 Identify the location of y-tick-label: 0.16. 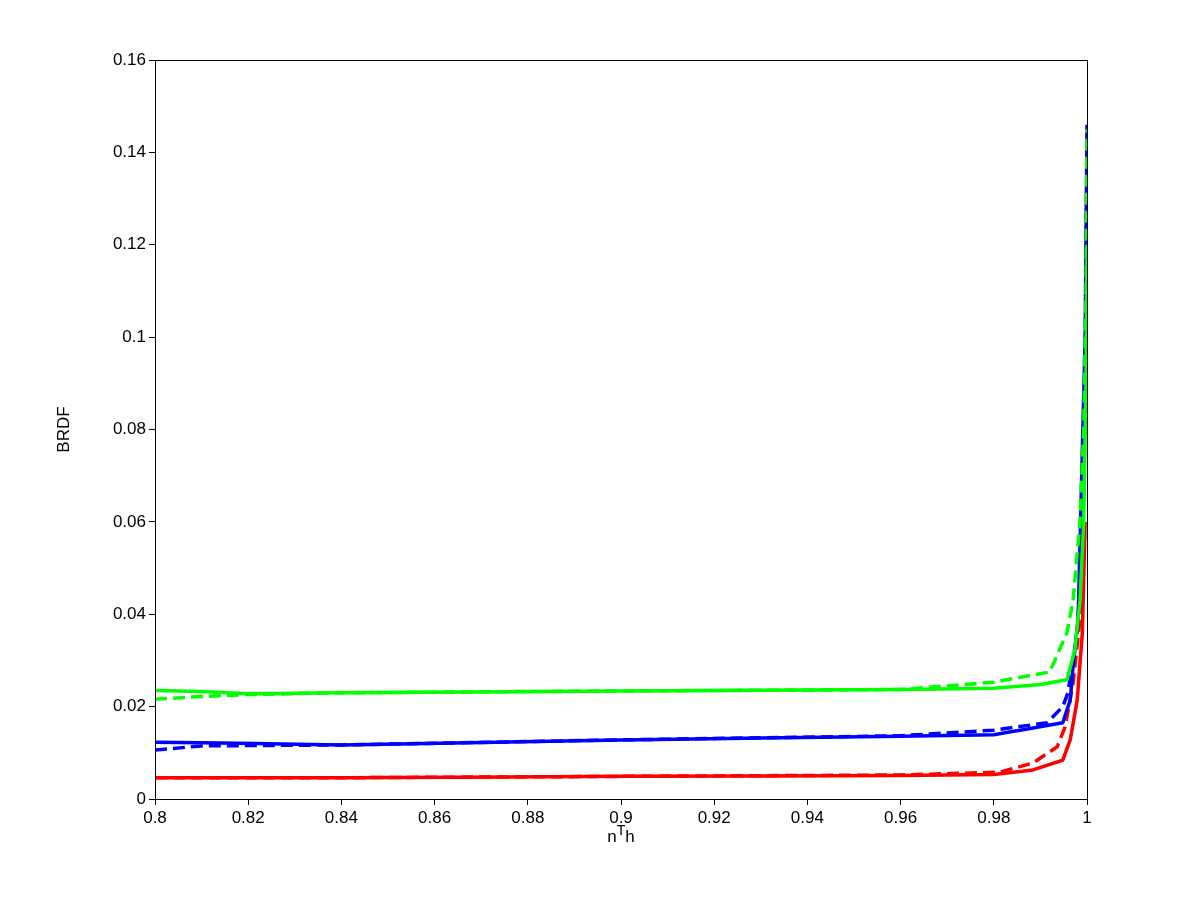
(129, 59).